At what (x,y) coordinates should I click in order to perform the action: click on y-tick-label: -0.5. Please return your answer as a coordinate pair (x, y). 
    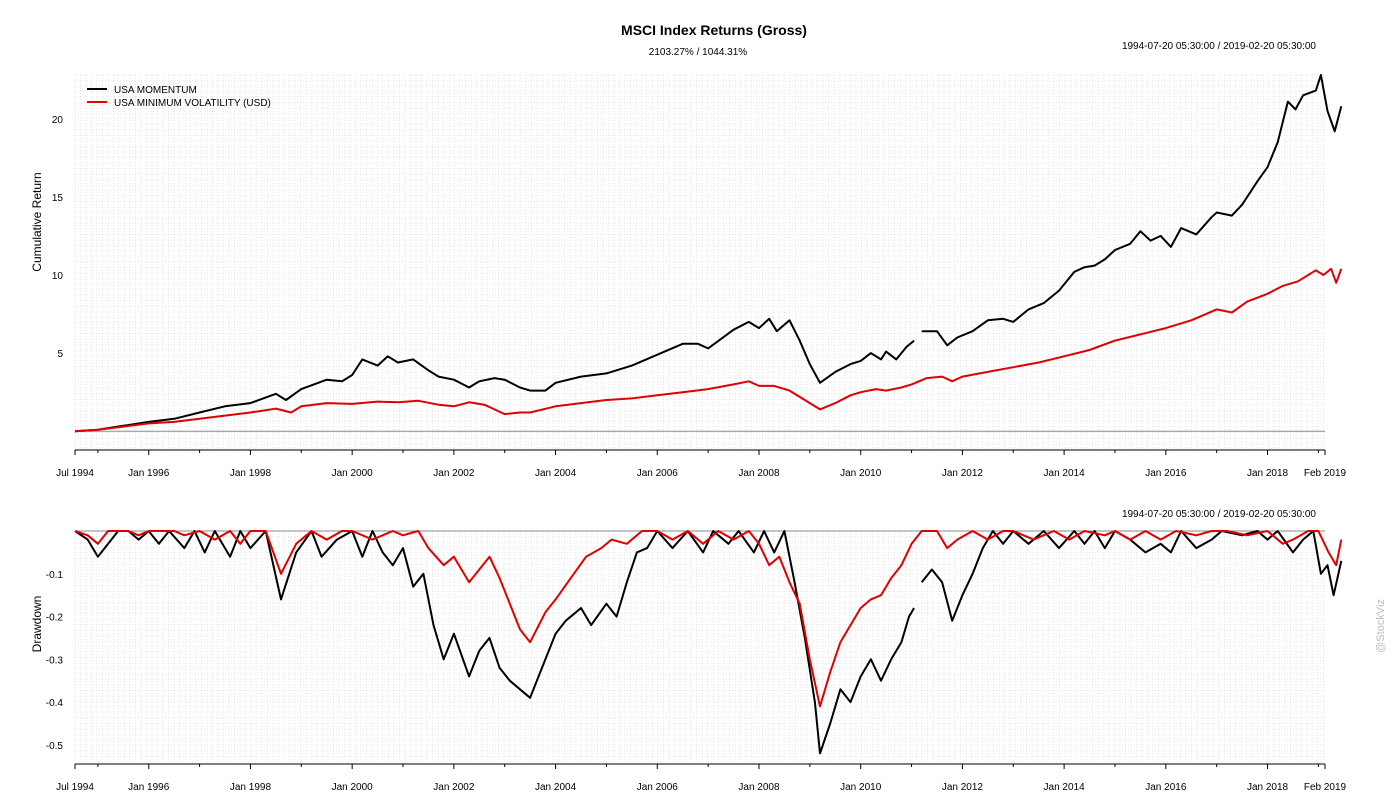
    Looking at the image, I should click on (55, 746).